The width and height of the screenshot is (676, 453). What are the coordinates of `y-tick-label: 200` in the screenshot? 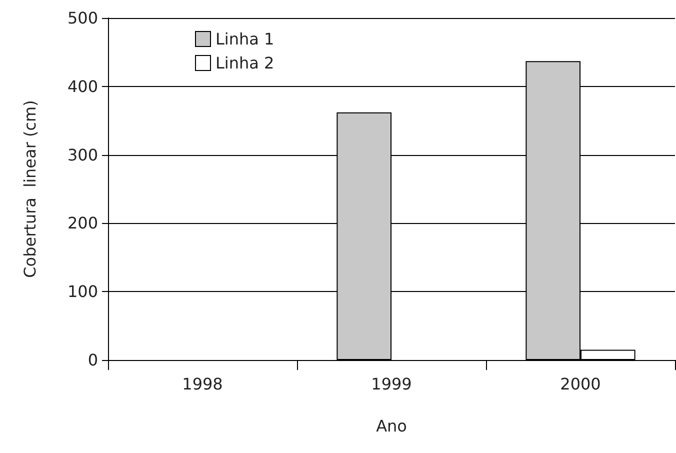 It's located at (82, 223).